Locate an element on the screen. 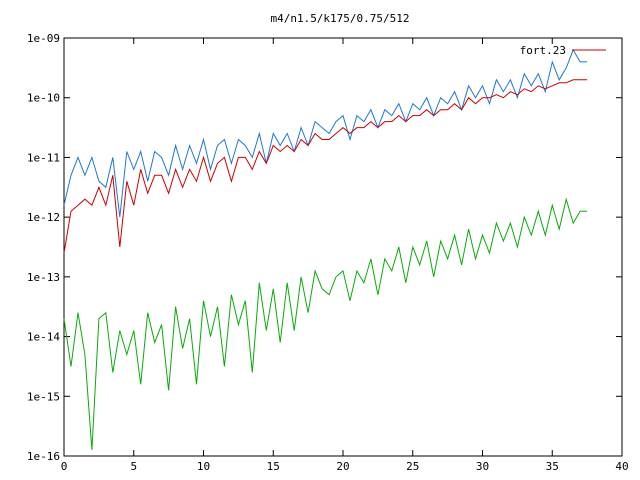 This screenshot has width=640, height=480. y-tick-label: 1e-12 is located at coordinates (43, 217).